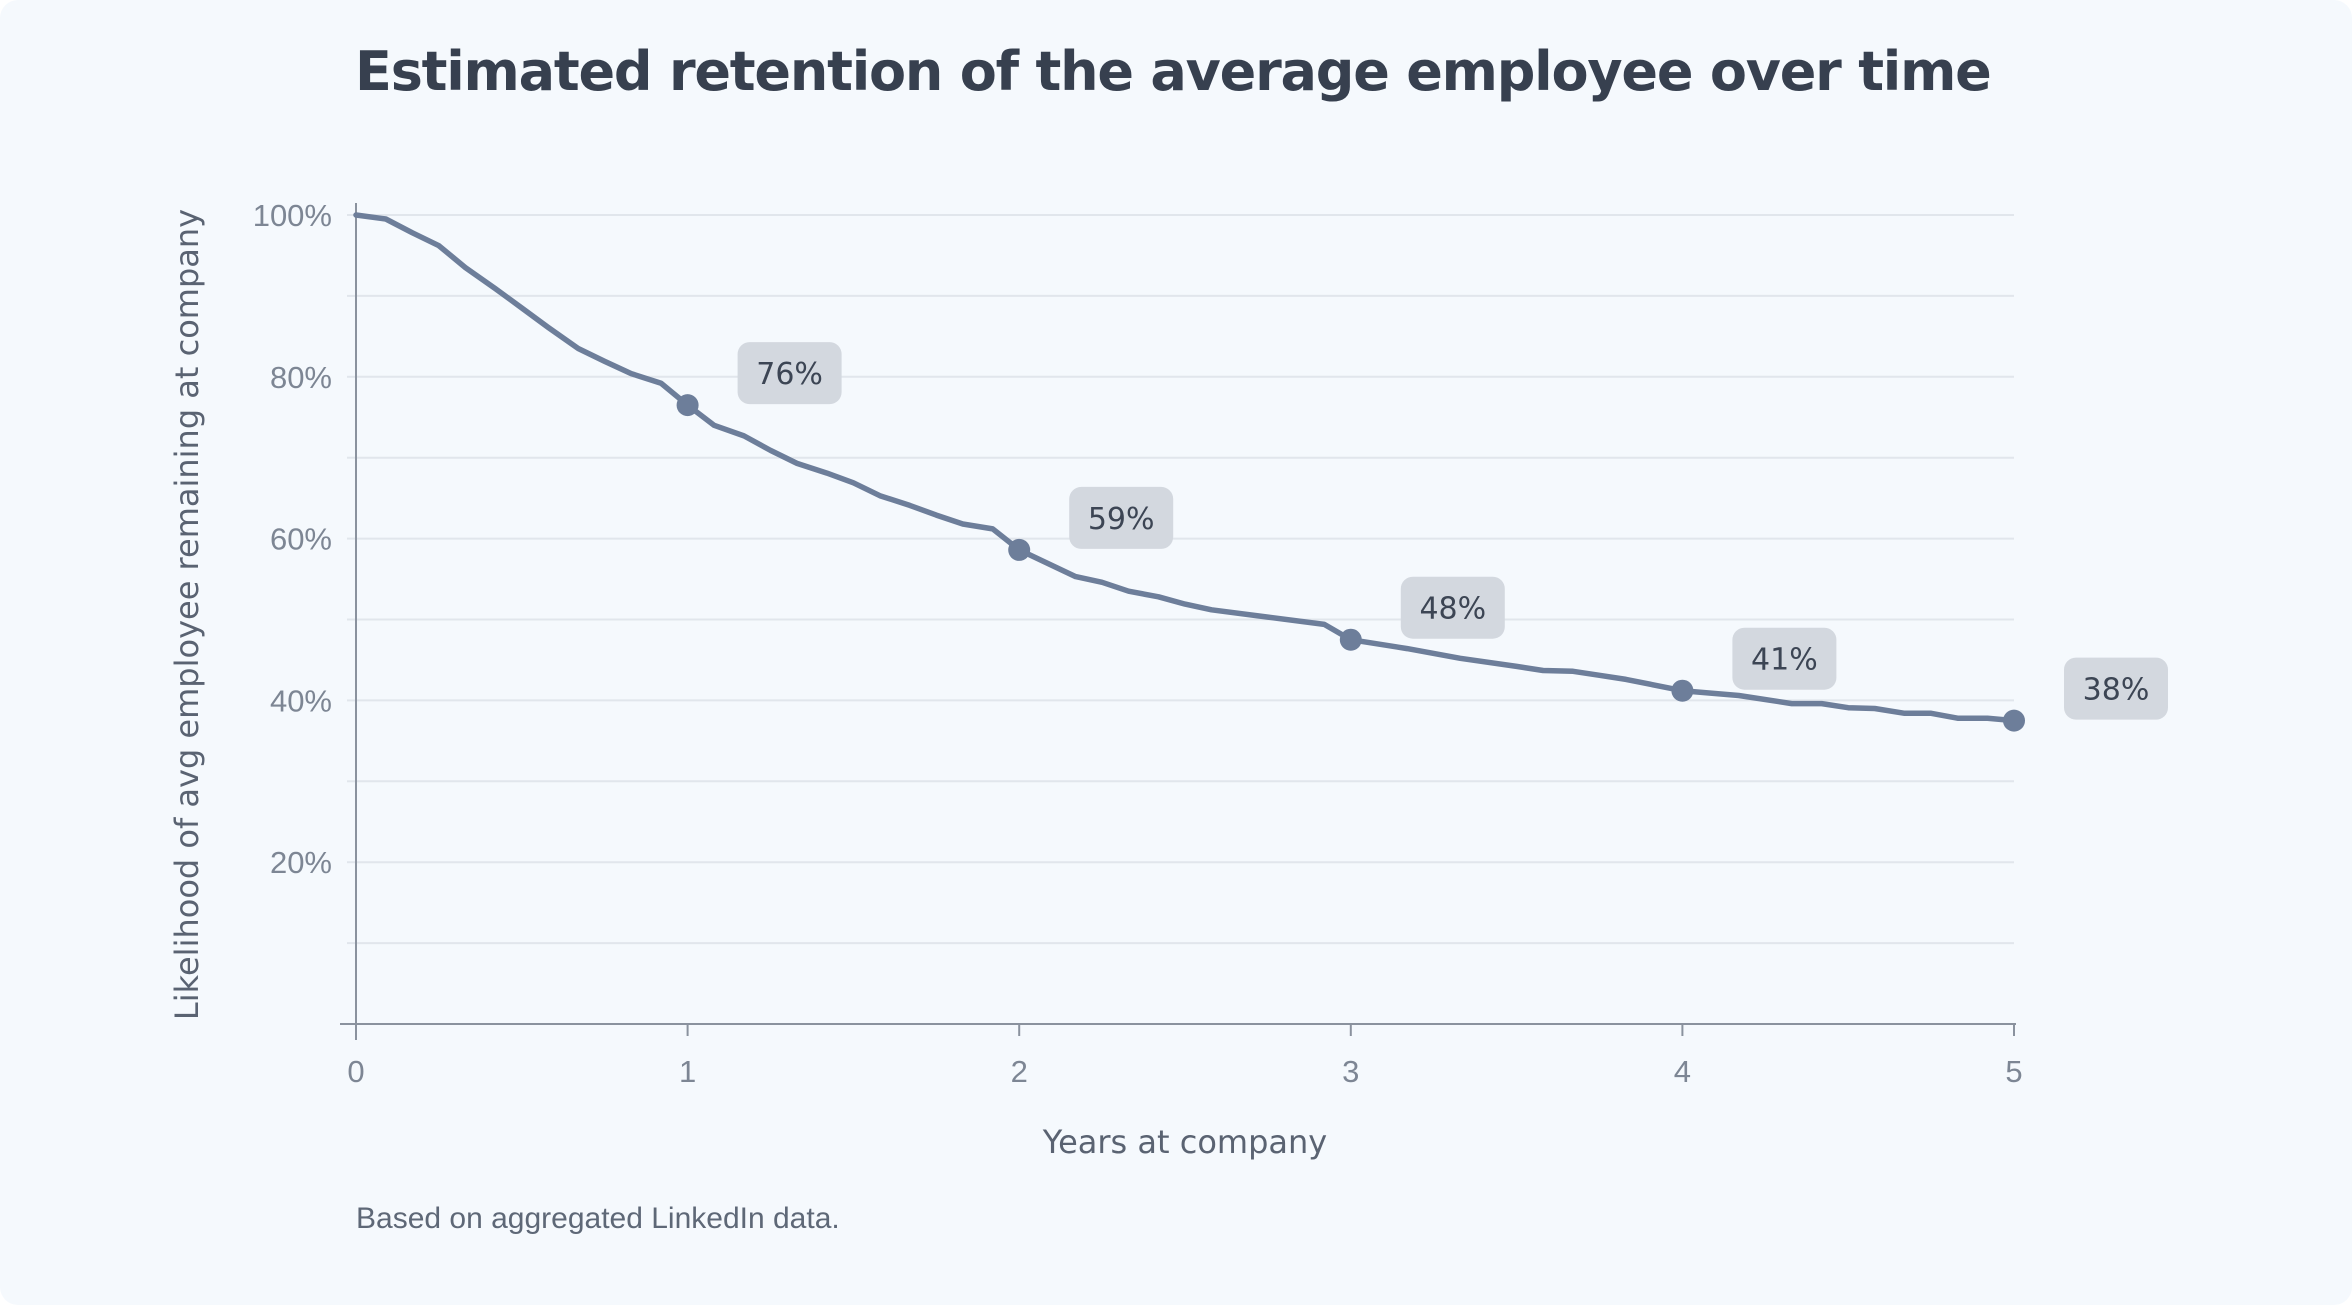  I want to click on y-tick-label: 80%, so click(301, 377).